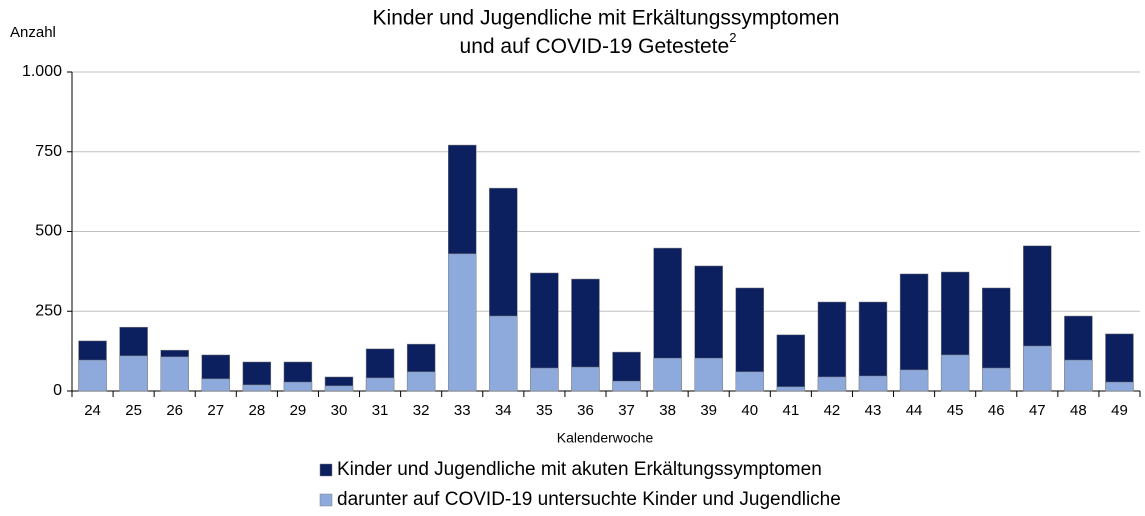 Image resolution: width=1145 pixels, height=516 pixels. What do you see at coordinates (48, 151) in the screenshot?
I see `y-tick-label: 750` at bounding box center [48, 151].